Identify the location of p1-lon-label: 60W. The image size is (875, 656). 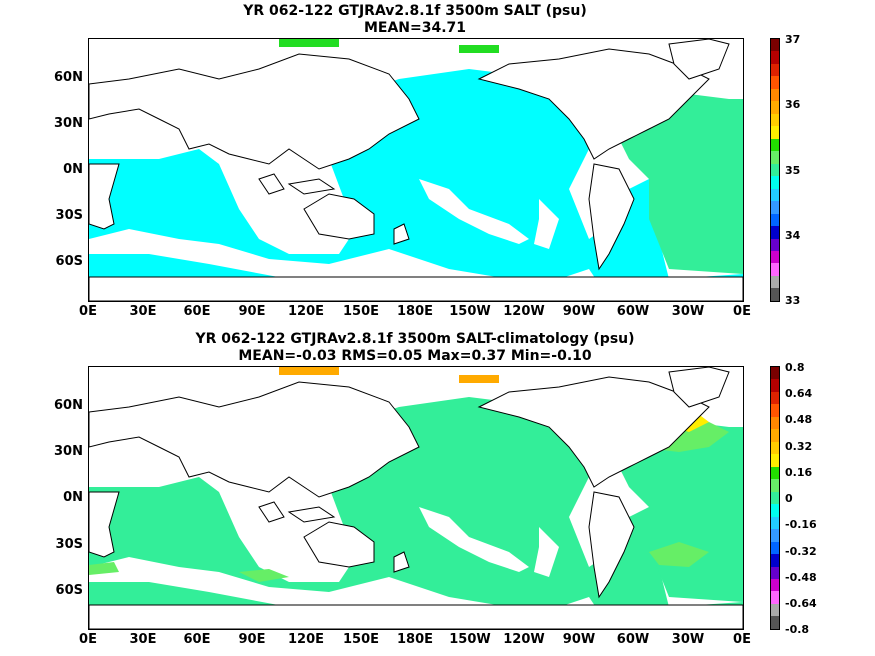
(633, 311).